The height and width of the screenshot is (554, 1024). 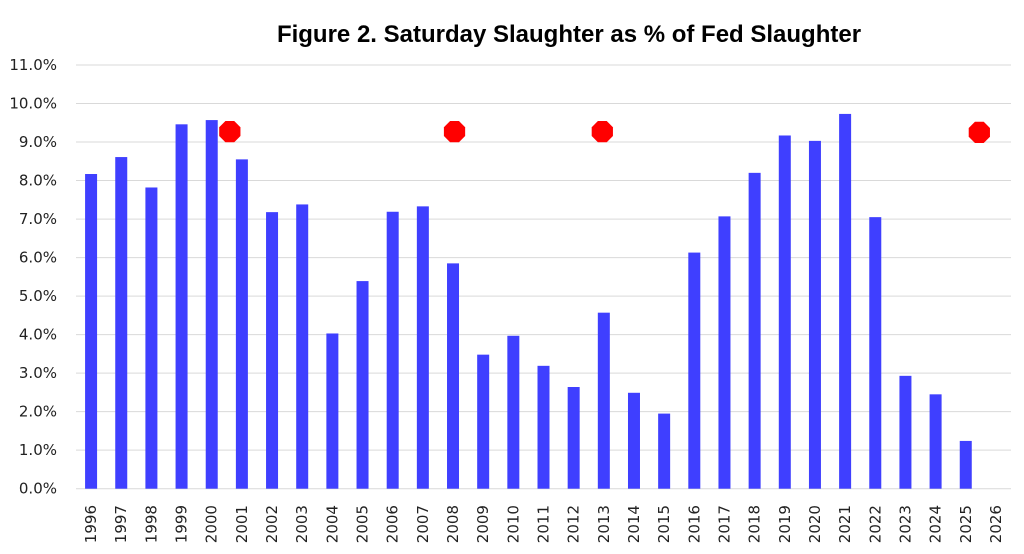 What do you see at coordinates (121, 323) in the screenshot?
I see `bar-1997` at bounding box center [121, 323].